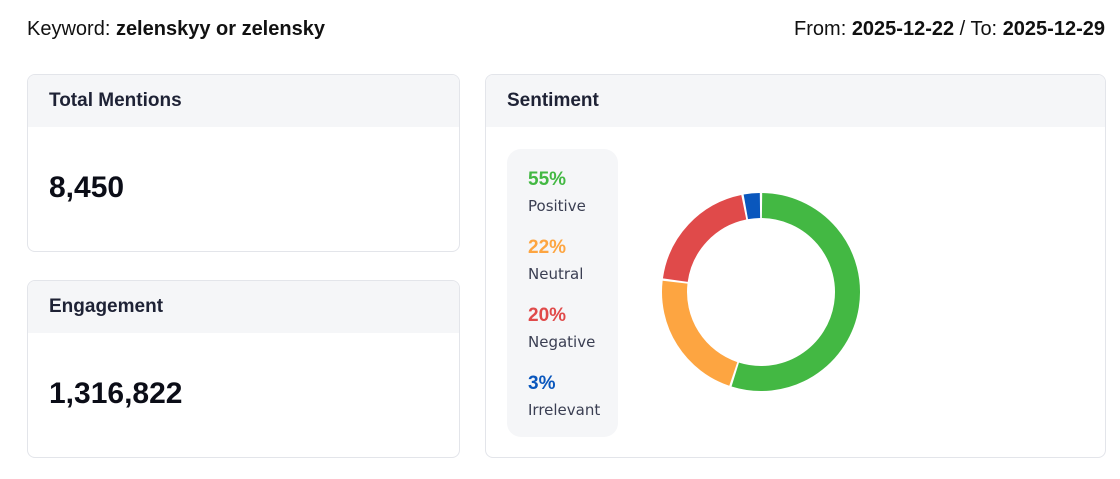 Image resolution: width=1120 pixels, height=479 pixels. Describe the element at coordinates (243, 307) in the screenshot. I see `card-title: Engagement` at that location.